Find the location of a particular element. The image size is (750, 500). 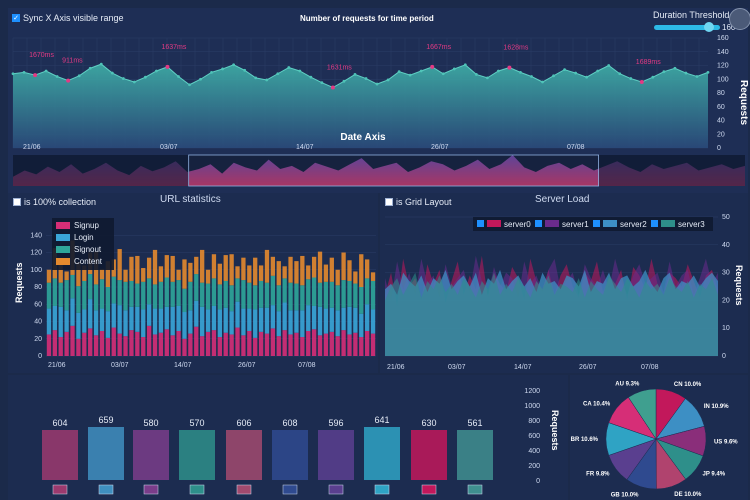

flag-de-icon is located at coordinates (244, 489).